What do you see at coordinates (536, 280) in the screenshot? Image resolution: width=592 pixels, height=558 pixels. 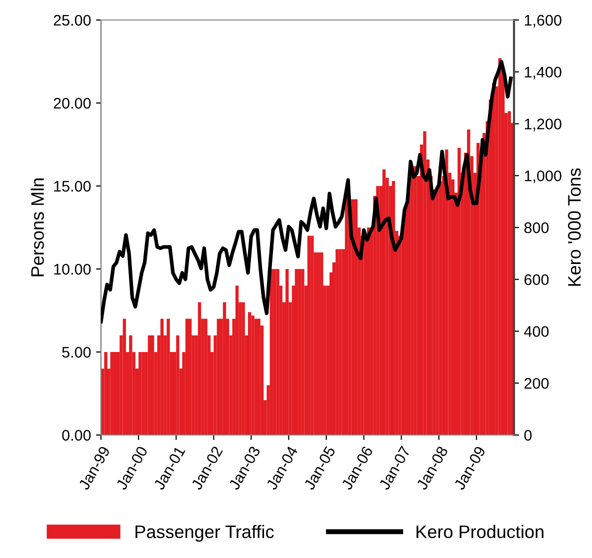 I see `y2-tick-label: 600` at bounding box center [536, 280].